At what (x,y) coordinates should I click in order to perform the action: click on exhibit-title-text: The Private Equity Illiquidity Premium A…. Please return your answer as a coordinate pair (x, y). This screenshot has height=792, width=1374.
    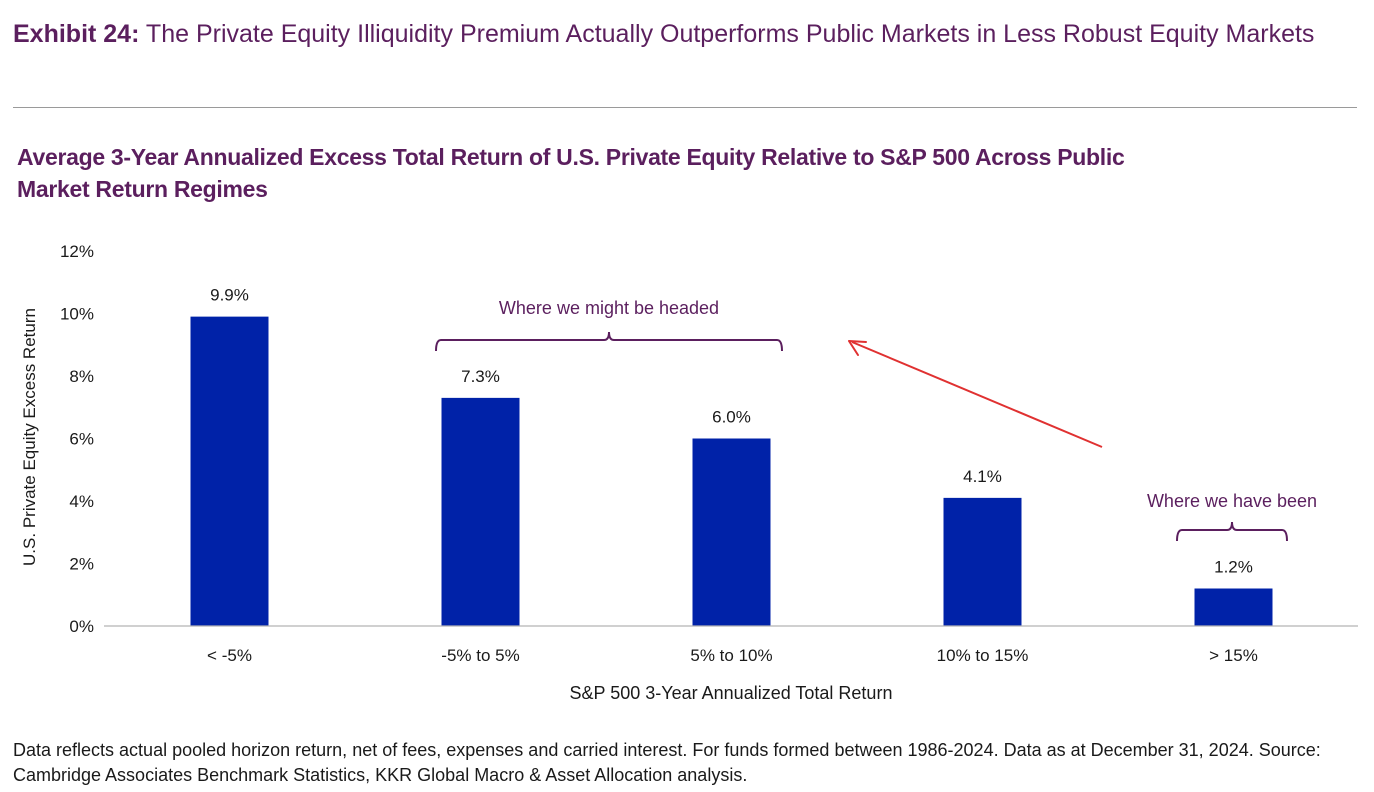
    Looking at the image, I should click on (730, 34).